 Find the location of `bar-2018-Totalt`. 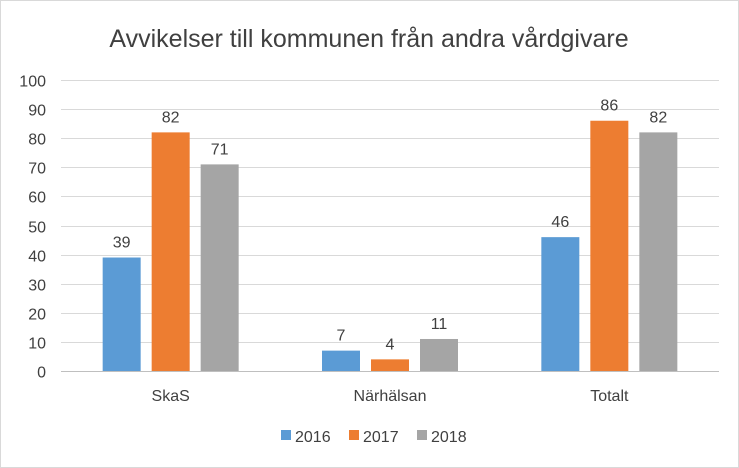

bar-2018-Totalt is located at coordinates (658, 251).